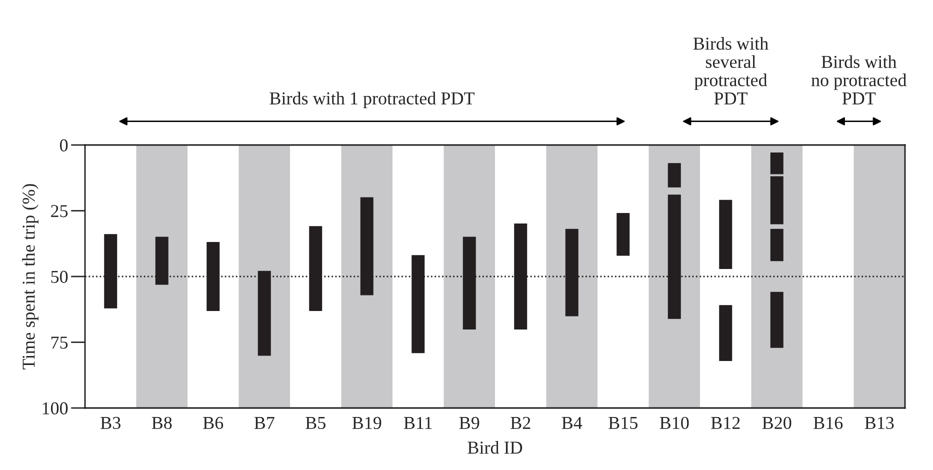 The height and width of the screenshot is (470, 933). What do you see at coordinates (59, 276) in the screenshot?
I see `y-tick-label: 50` at bounding box center [59, 276].